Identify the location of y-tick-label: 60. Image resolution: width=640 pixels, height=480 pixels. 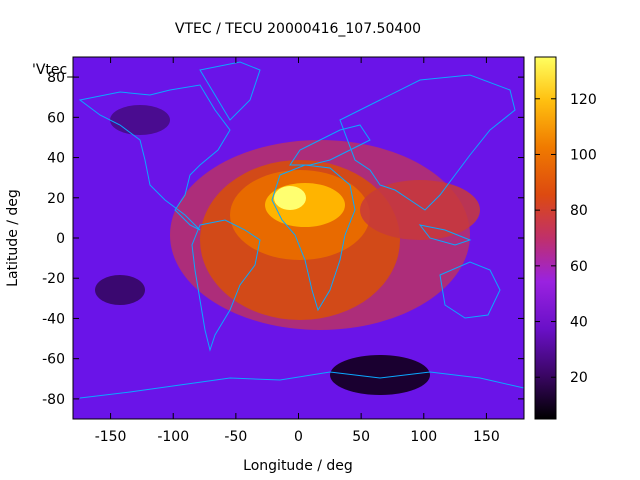
(56, 118).